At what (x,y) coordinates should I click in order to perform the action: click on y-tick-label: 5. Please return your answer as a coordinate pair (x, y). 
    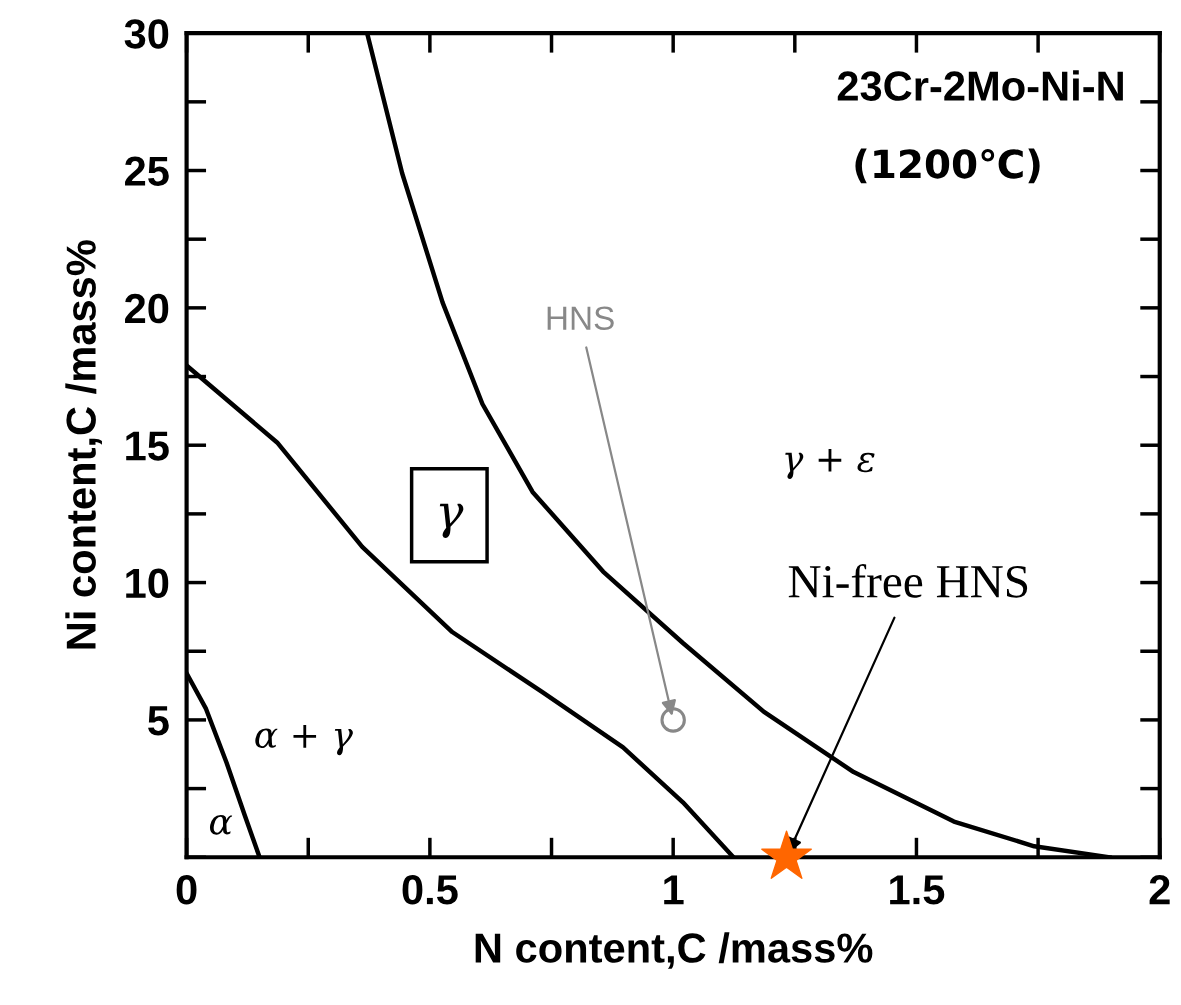
    Looking at the image, I should click on (158, 721).